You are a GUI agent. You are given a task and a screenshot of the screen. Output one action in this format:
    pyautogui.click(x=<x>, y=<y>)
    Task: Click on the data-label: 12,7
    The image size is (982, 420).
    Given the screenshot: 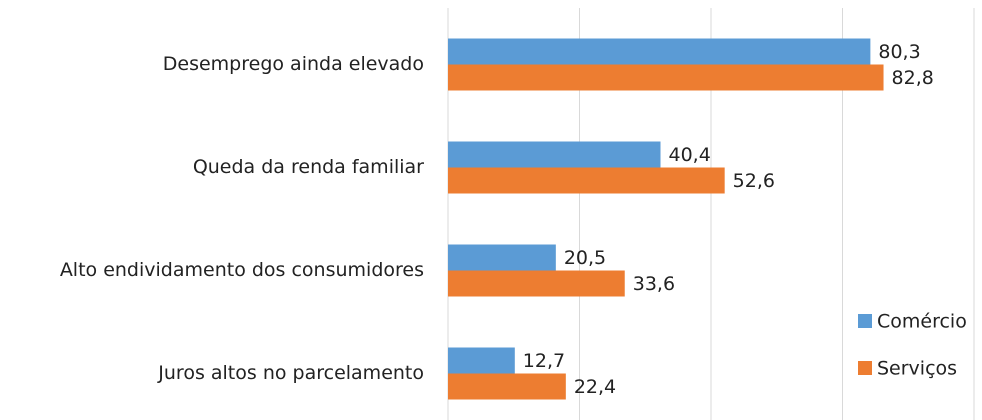 What is the action you would take?
    pyautogui.click(x=544, y=361)
    